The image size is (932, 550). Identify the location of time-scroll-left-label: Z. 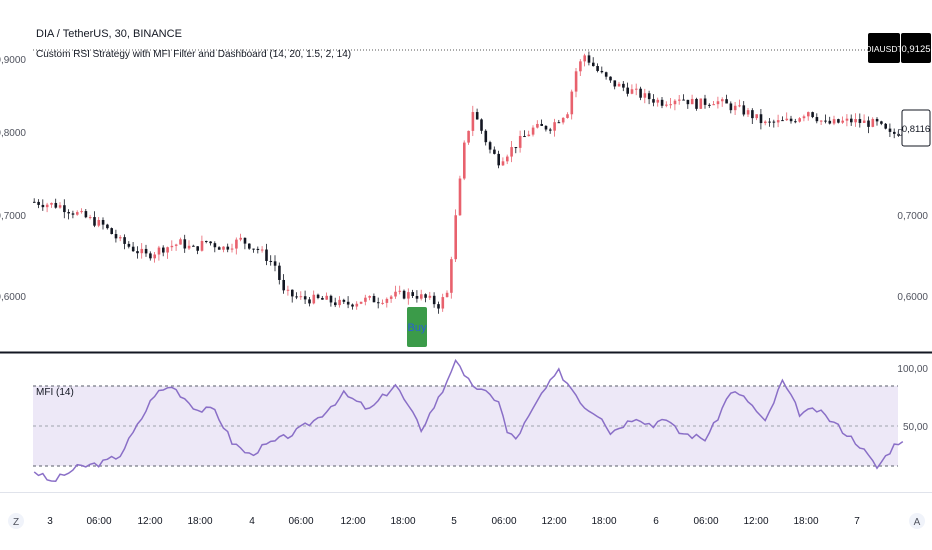
(16, 522).